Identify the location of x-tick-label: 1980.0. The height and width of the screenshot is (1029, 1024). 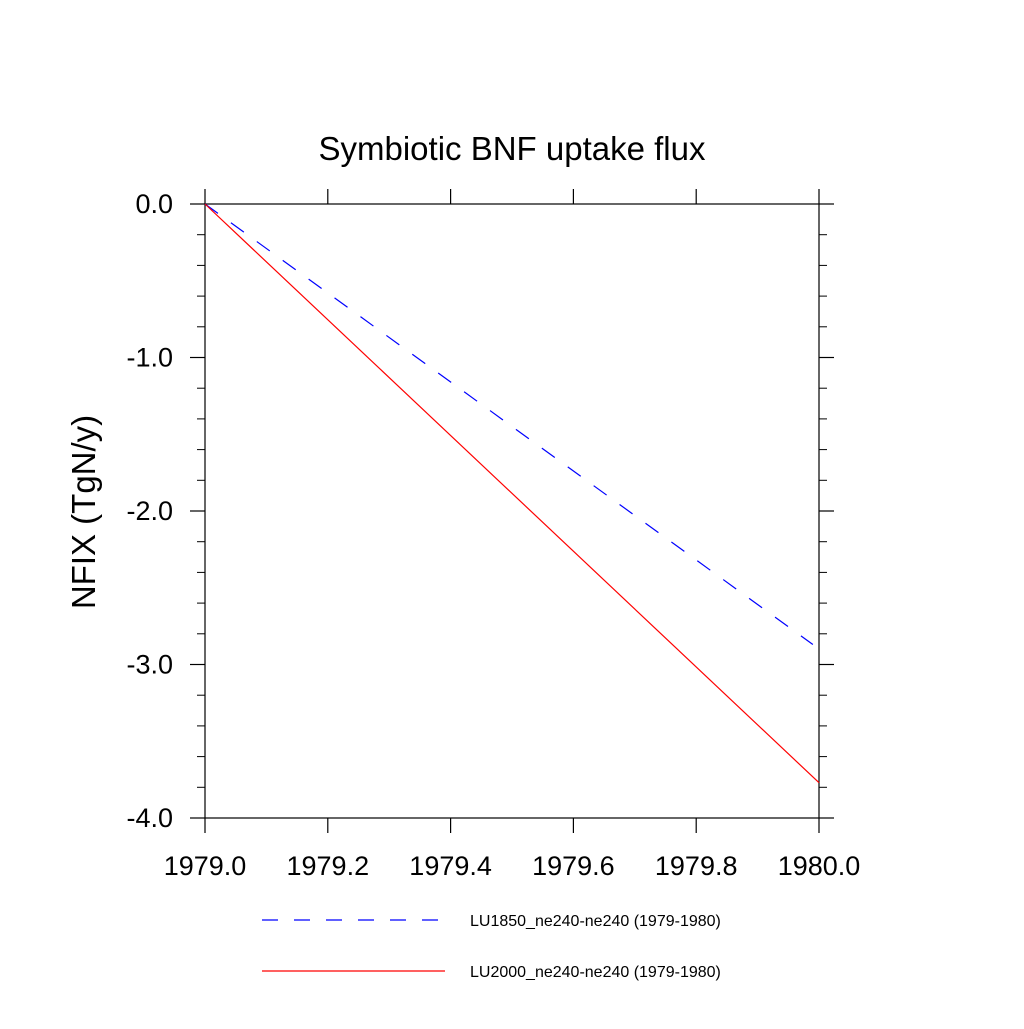
(819, 866).